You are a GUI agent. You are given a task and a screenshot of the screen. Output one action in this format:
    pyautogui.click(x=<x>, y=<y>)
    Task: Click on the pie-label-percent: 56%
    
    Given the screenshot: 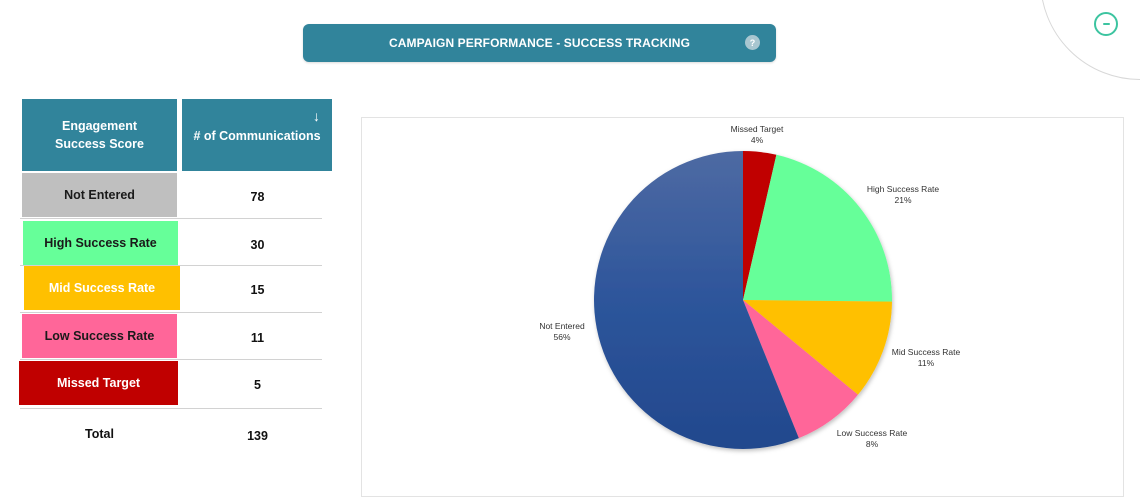 What is the action you would take?
    pyautogui.click(x=562, y=337)
    